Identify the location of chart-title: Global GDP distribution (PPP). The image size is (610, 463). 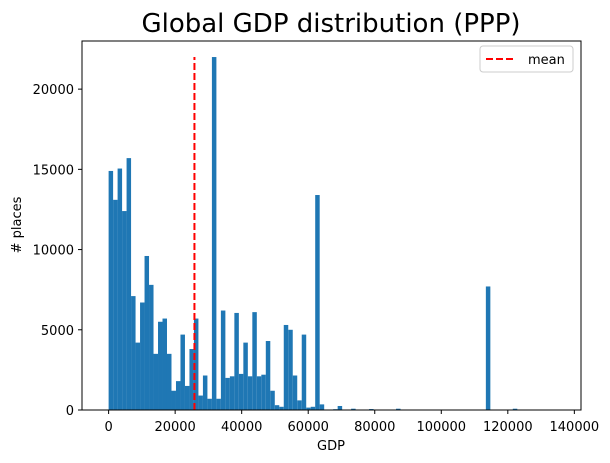
(330, 24).